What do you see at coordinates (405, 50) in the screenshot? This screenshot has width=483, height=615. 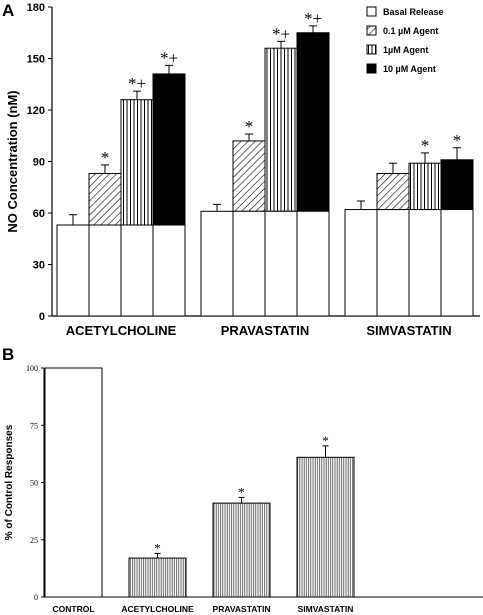 I see `legend-label: 1µM Agent` at bounding box center [405, 50].